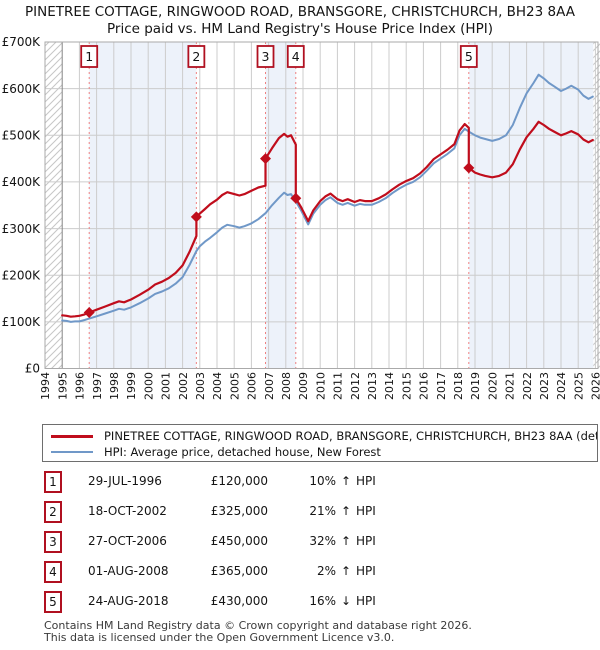 The height and width of the screenshot is (650, 600). What do you see at coordinates (510, 386) in the screenshot?
I see `x-axis-label: 2021` at bounding box center [510, 386].